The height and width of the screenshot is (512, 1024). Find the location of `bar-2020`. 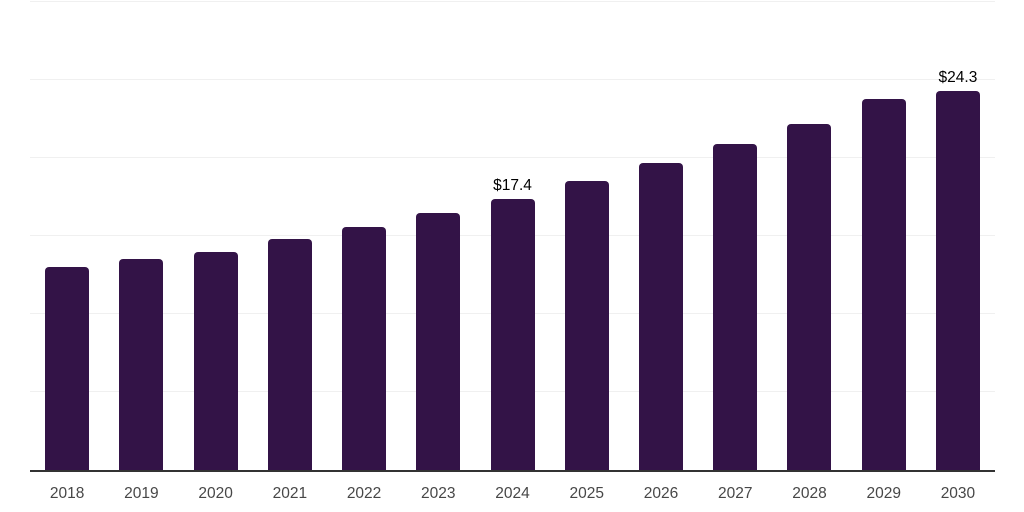

bar-2020 is located at coordinates (215, 360).